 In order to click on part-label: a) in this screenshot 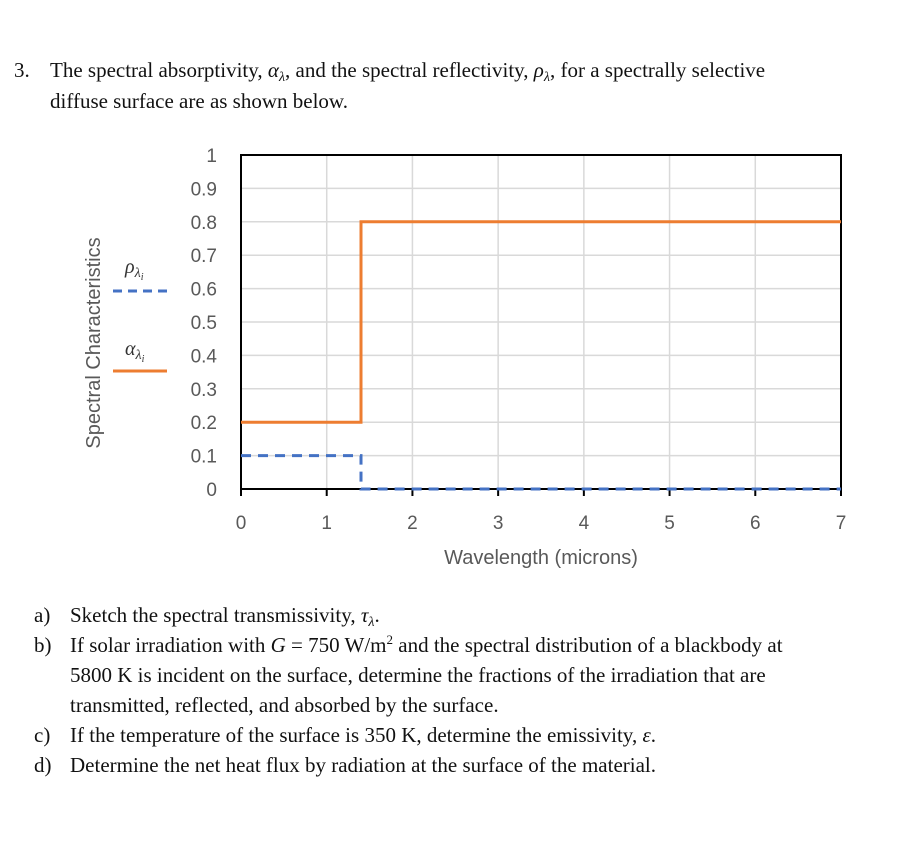, I will do `click(42, 615)`.